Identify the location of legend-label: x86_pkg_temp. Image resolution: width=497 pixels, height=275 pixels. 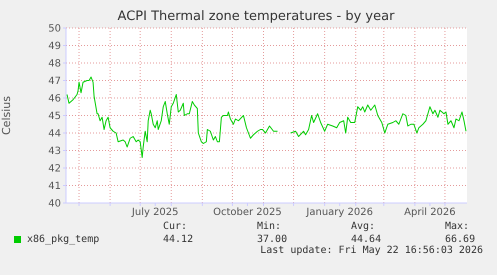
(63, 239).